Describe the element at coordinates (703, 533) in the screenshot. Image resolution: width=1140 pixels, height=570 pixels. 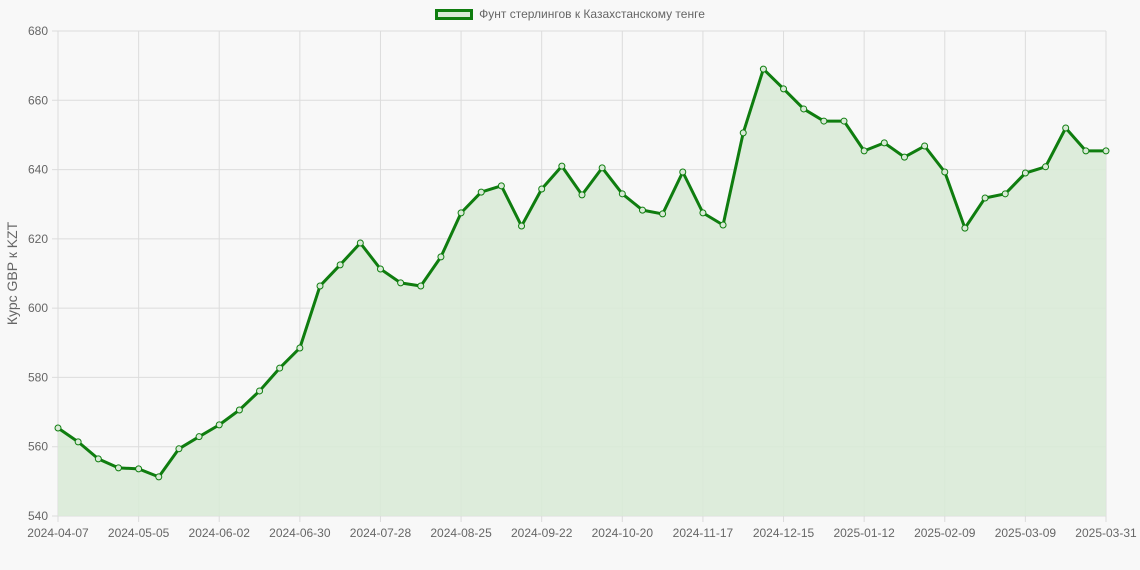
I see `x-tick-label: 2024-11-17` at that location.